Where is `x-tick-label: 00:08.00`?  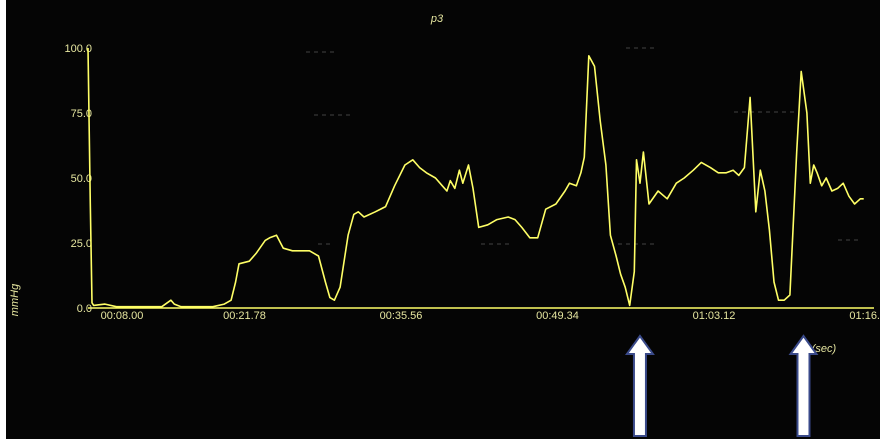 x-tick-label: 00:08.00 is located at coordinates (122, 316).